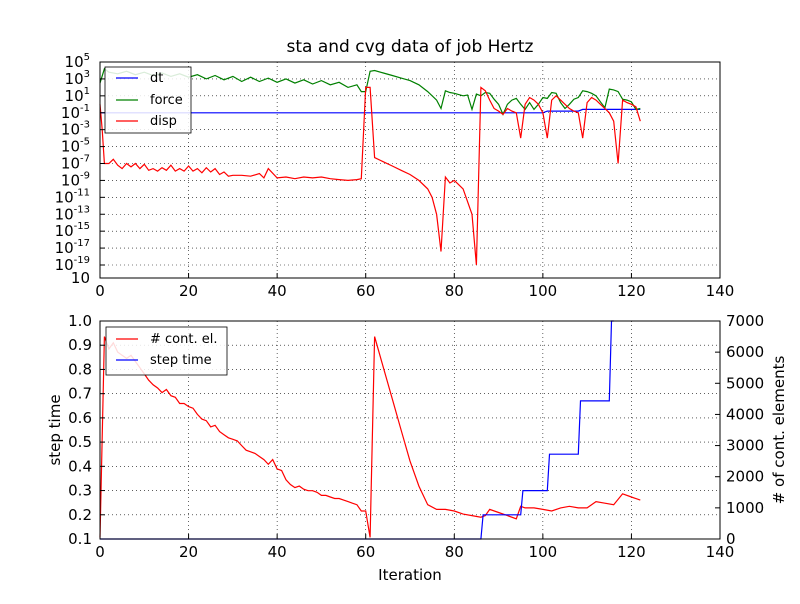 The width and height of the screenshot is (800, 604). What do you see at coordinates (745, 477) in the screenshot?
I see `bottom-y2-tick-label: 2000` at bounding box center [745, 477].